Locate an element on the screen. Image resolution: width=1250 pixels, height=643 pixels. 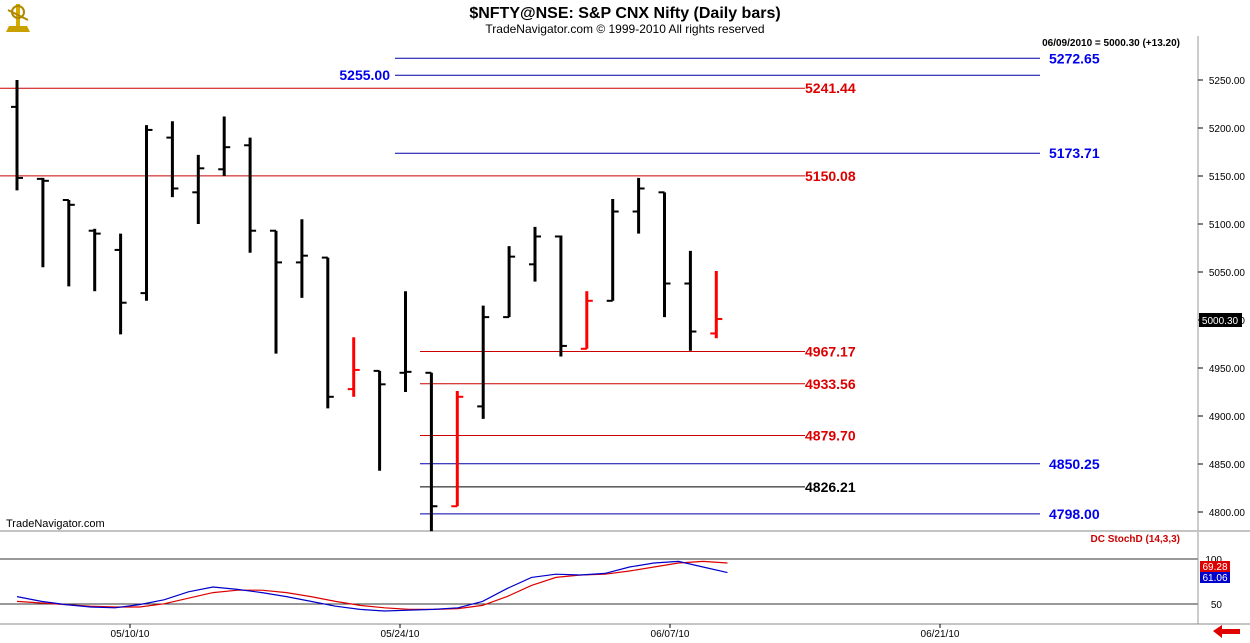
stoch-k-value: 69.28 is located at coordinates (1214, 567).